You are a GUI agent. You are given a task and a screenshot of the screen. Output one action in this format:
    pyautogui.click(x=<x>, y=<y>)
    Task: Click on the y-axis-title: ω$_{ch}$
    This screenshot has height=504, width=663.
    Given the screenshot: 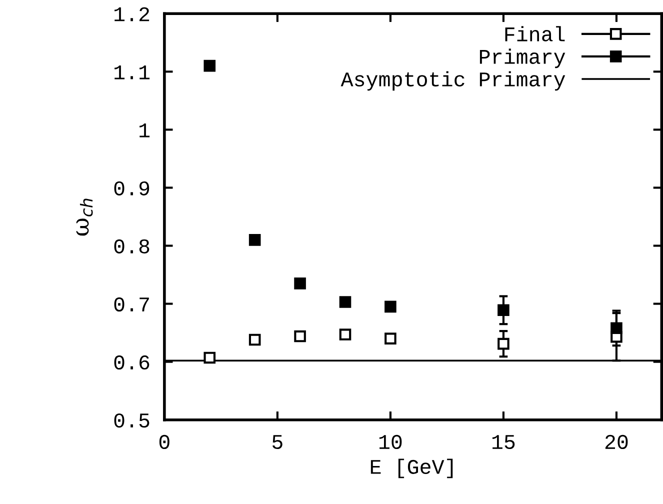 What is the action you would take?
    pyautogui.click(x=84, y=217)
    